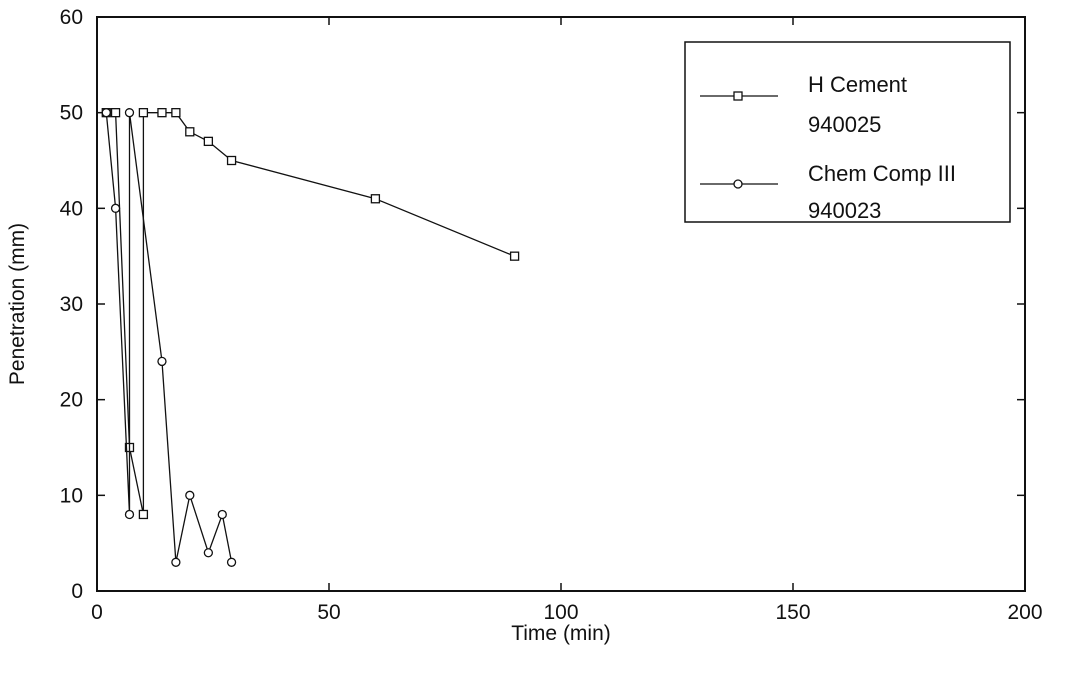 The width and height of the screenshot is (1073, 674). I want to click on x-tick-label: 150, so click(792, 612).